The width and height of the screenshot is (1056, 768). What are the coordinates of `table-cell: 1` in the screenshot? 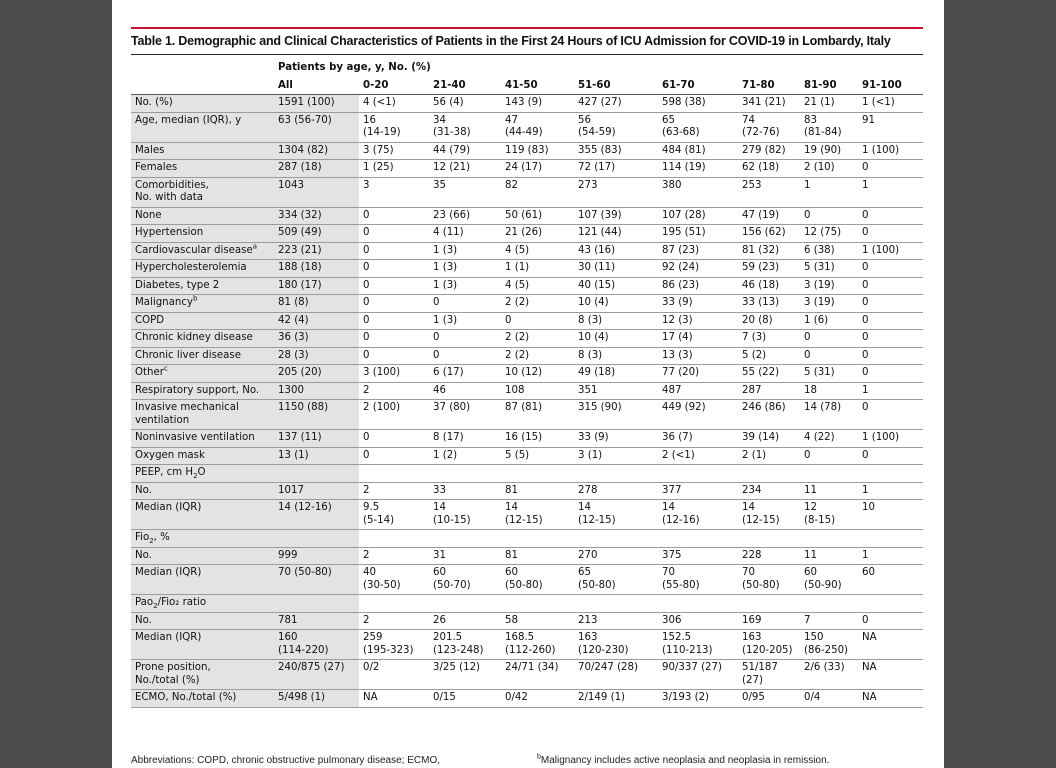 It's located at (891, 556).